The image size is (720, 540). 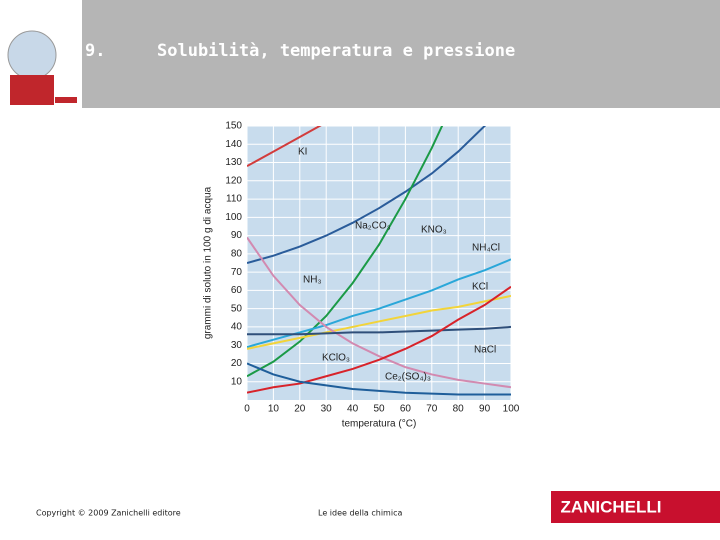 What do you see at coordinates (360, 513) in the screenshot?
I see `footer-book: Le idee della chimica` at bounding box center [360, 513].